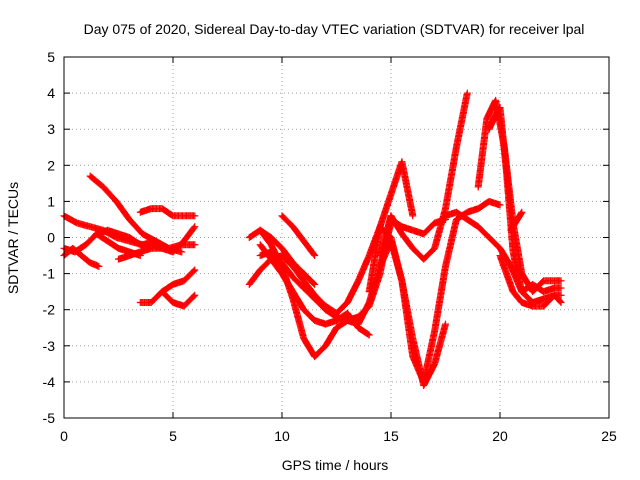  I want to click on y-tick-label: 3, so click(51, 129).